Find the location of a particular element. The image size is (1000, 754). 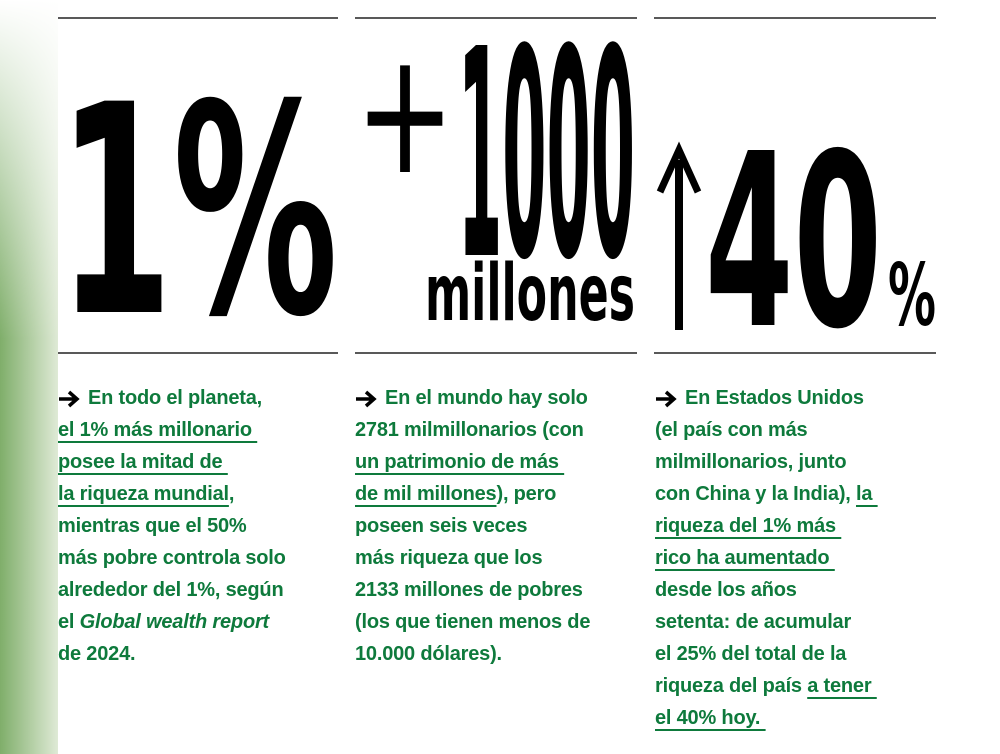

text: 10.000 dólares). is located at coordinates (428, 654).